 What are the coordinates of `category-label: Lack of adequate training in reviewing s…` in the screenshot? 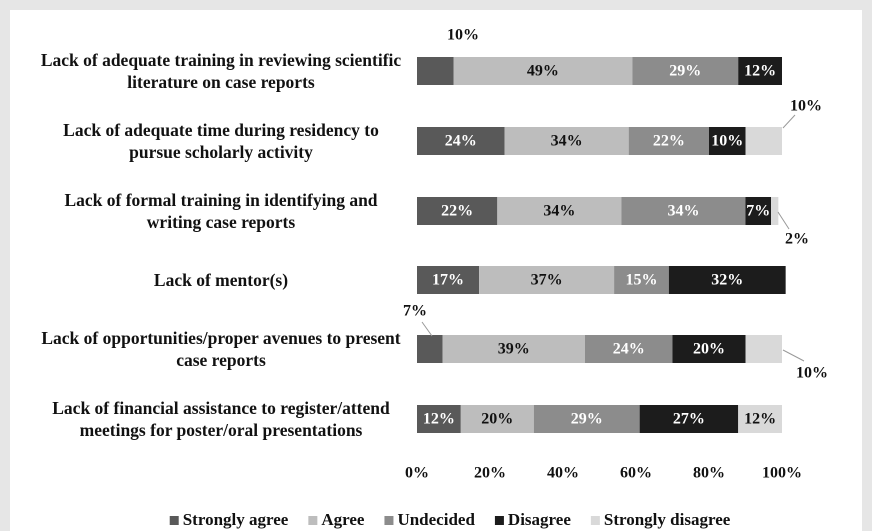 It's located at (221, 71).